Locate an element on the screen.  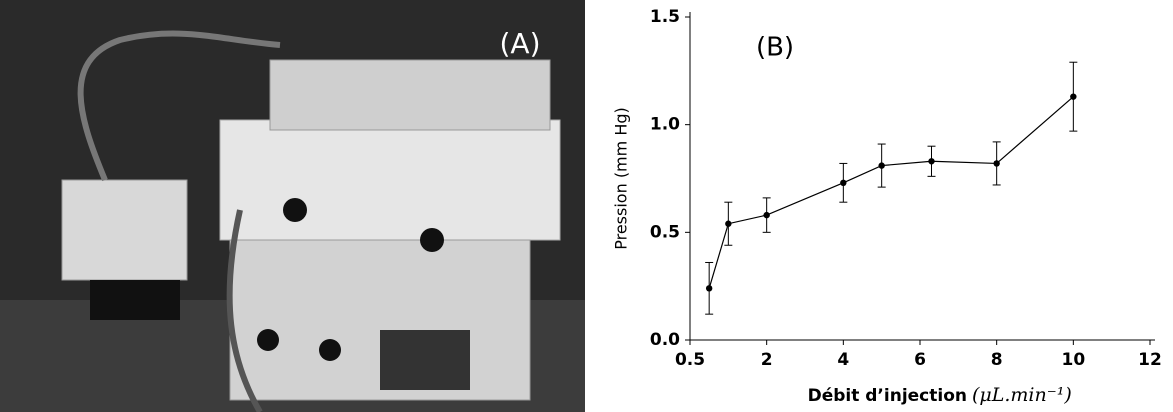
cable is located at coordinates (244, 310).